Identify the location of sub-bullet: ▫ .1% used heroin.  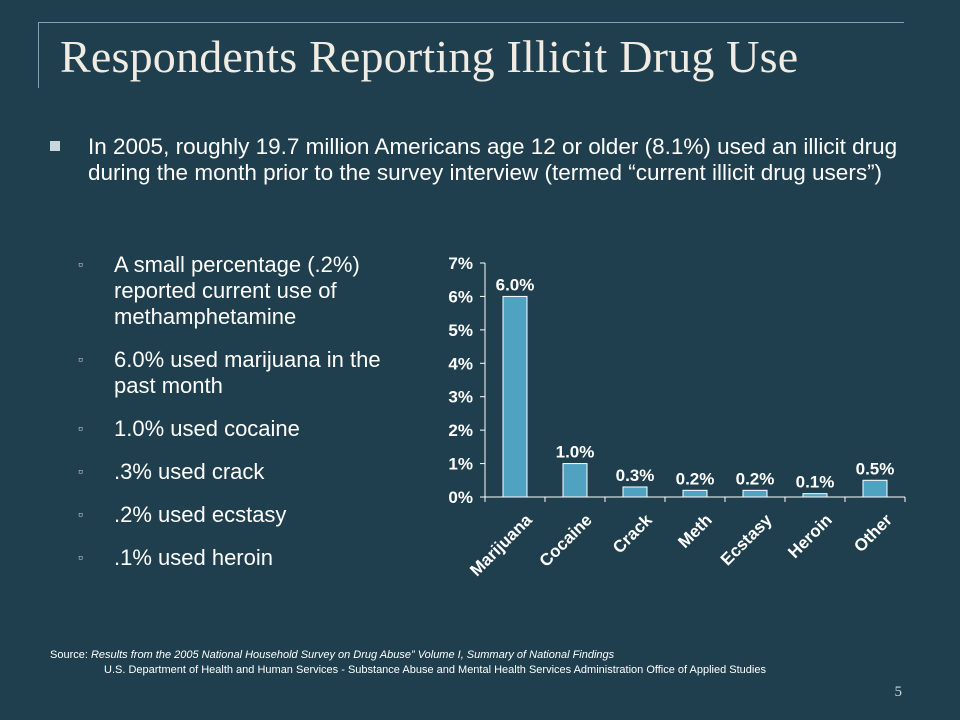
(248, 558).